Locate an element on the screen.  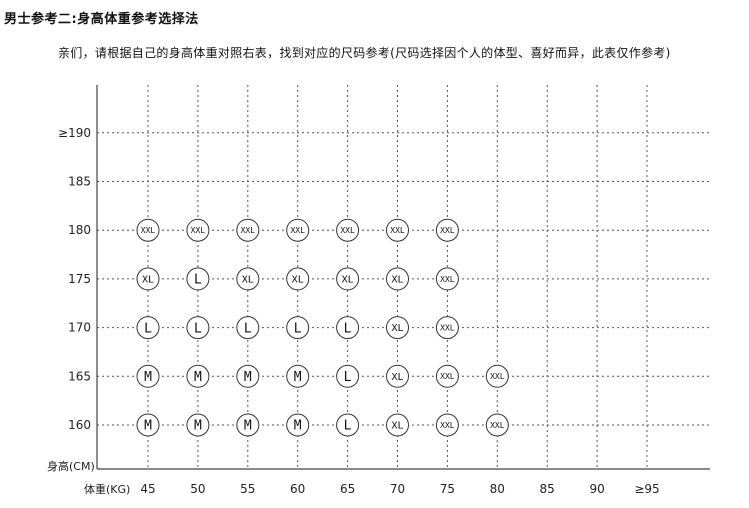
x-tick-label: 50 is located at coordinates (197, 489).